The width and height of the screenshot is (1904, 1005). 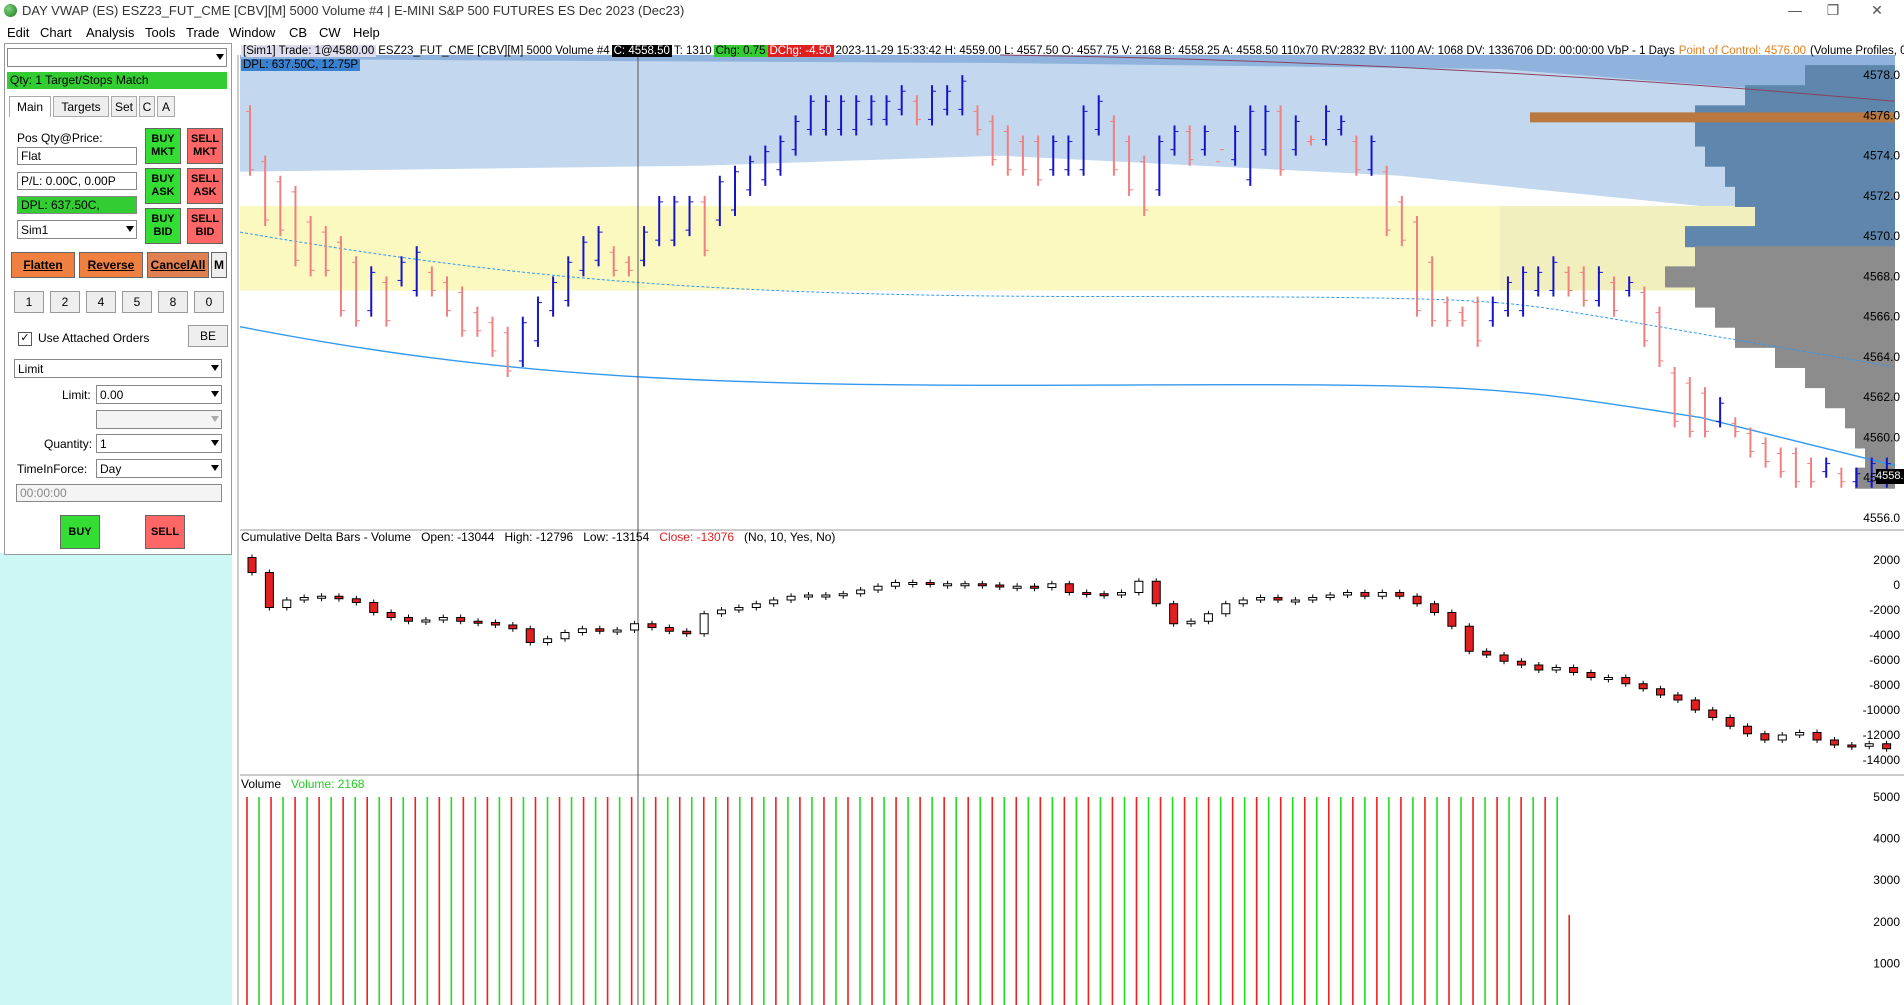 What do you see at coordinates (124, 106) in the screenshot?
I see `tab-set: Set` at bounding box center [124, 106].